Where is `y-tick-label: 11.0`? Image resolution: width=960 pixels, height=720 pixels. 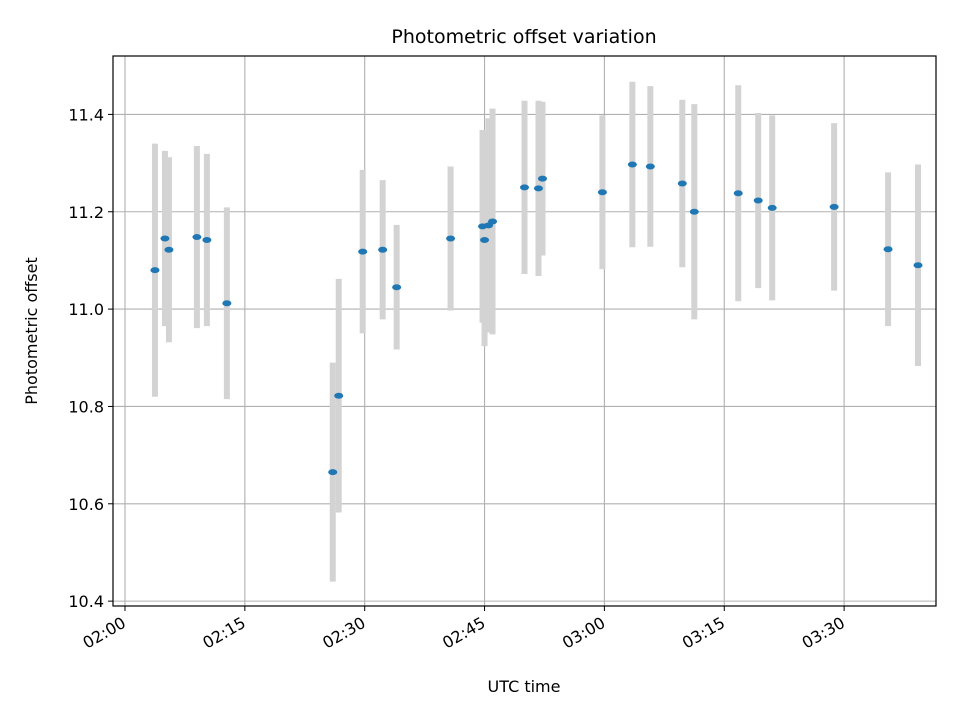 y-tick-label: 11.0 is located at coordinates (86, 309).